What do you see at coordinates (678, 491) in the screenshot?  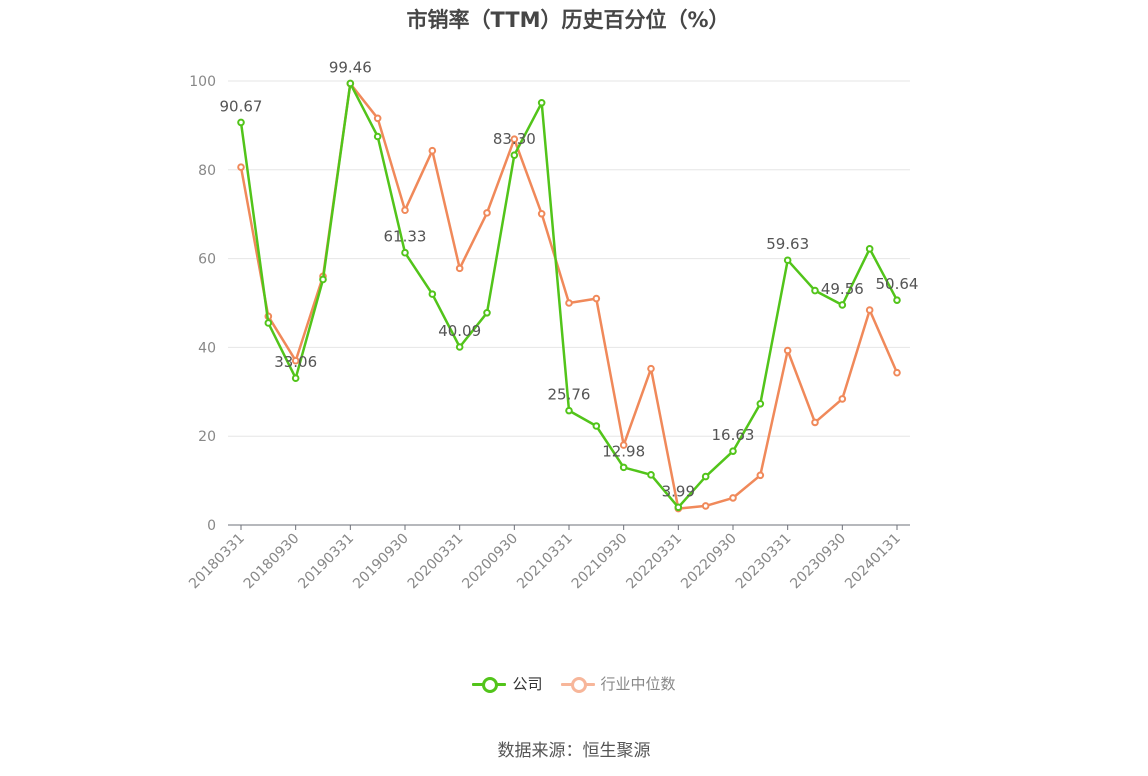 I see `data-label: 3.99` at bounding box center [678, 491].